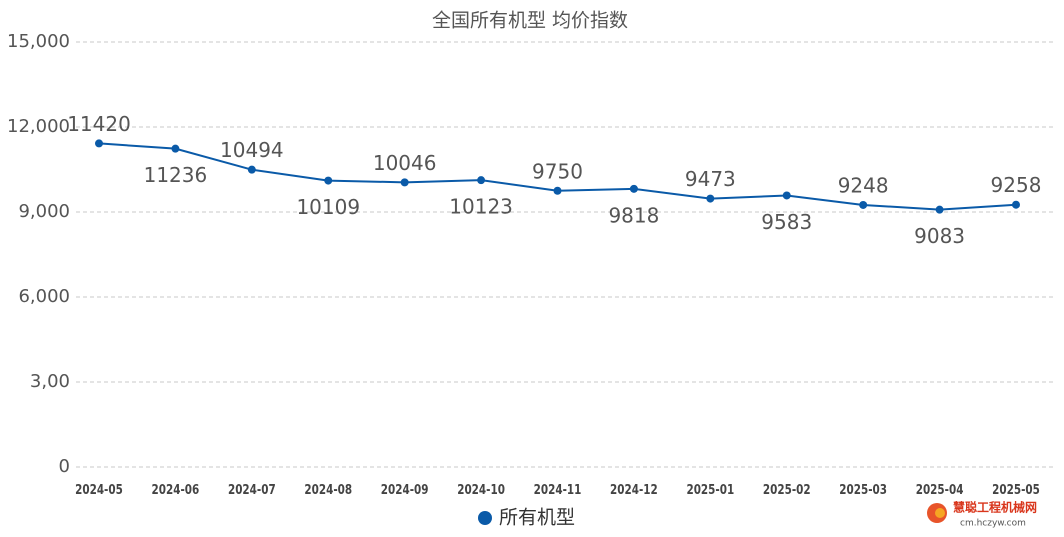  Describe the element at coordinates (481, 489) in the screenshot. I see `x-tick-label: 2024-10` at that location.